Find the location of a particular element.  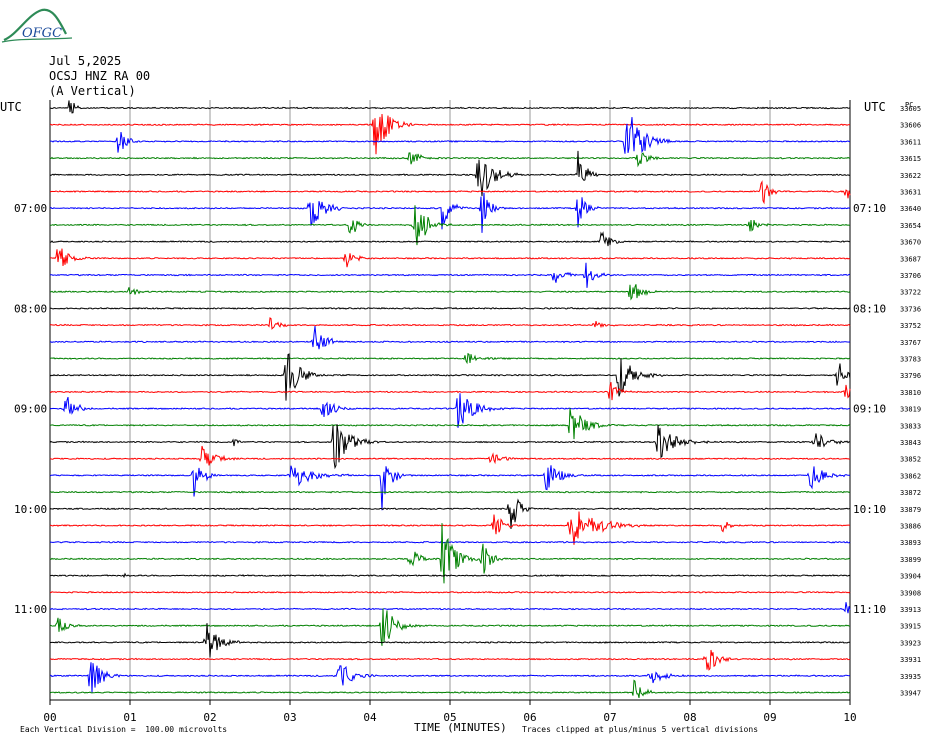

plot-date: Jul 5,2025 is located at coordinates (85, 61).